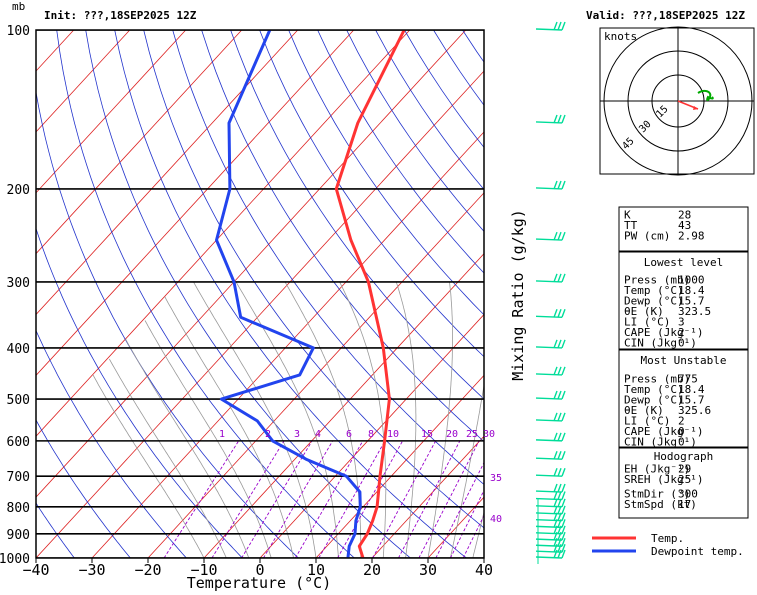 The image size is (757, 595). What do you see at coordinates (684, 504) in the screenshot?
I see `index-value: 17` at bounding box center [684, 504].